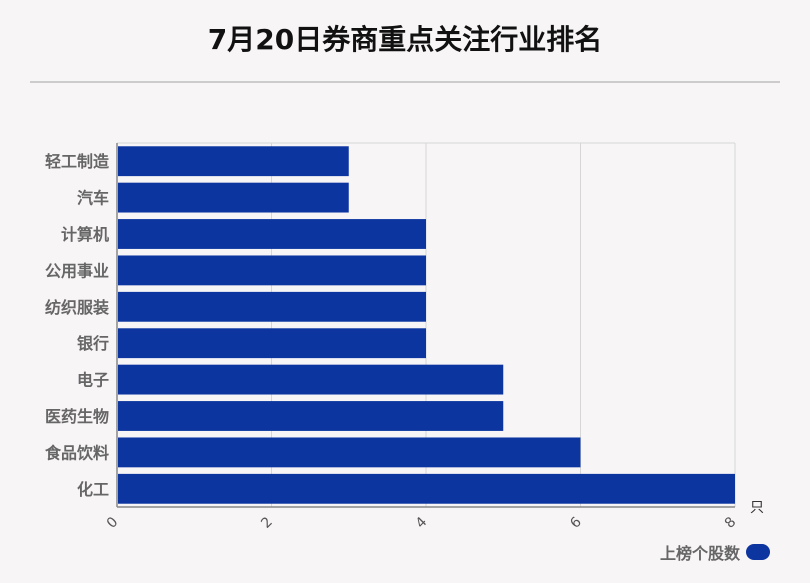 Image resolution: width=810 pixels, height=583 pixels. What do you see at coordinates (77, 307) in the screenshot?
I see `category-label: 纺织服装` at bounding box center [77, 307].